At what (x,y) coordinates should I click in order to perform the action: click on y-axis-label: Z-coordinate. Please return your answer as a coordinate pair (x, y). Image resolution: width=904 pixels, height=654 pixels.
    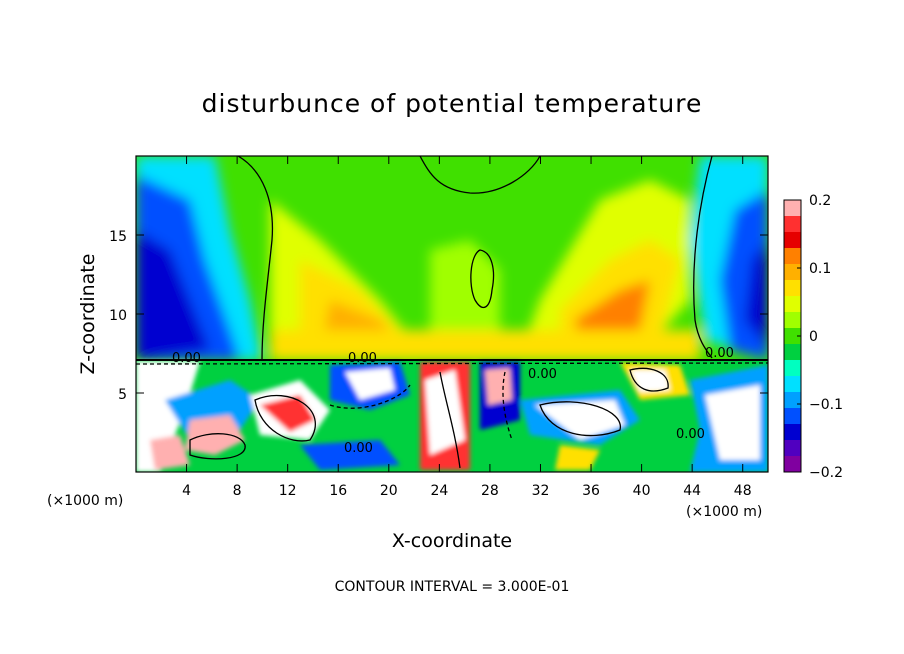
    Looking at the image, I should click on (88, 314).